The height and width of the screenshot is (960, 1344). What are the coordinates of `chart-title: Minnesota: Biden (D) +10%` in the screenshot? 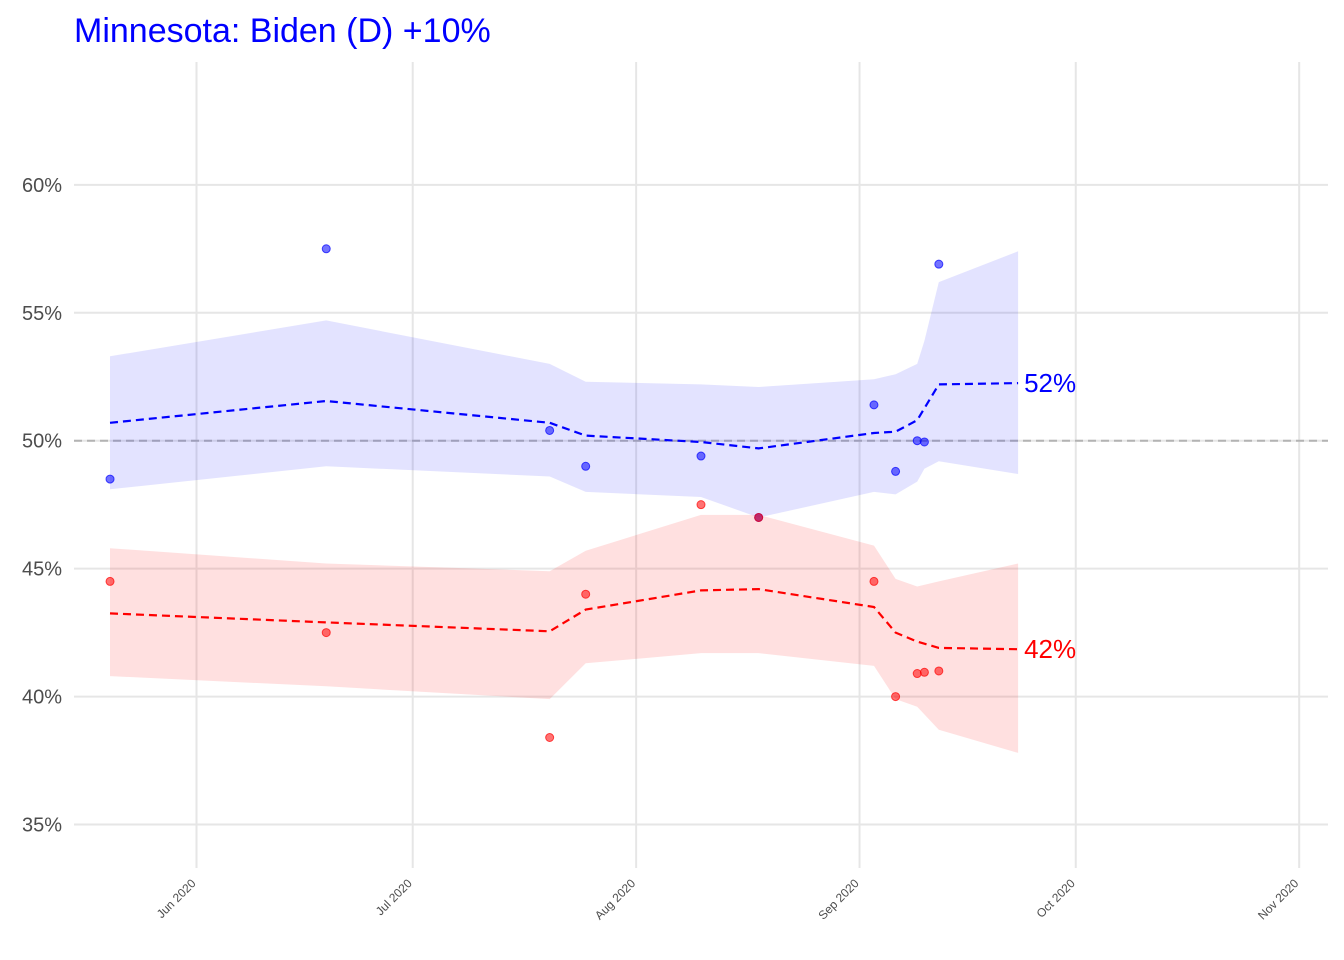 It's located at (282, 31).